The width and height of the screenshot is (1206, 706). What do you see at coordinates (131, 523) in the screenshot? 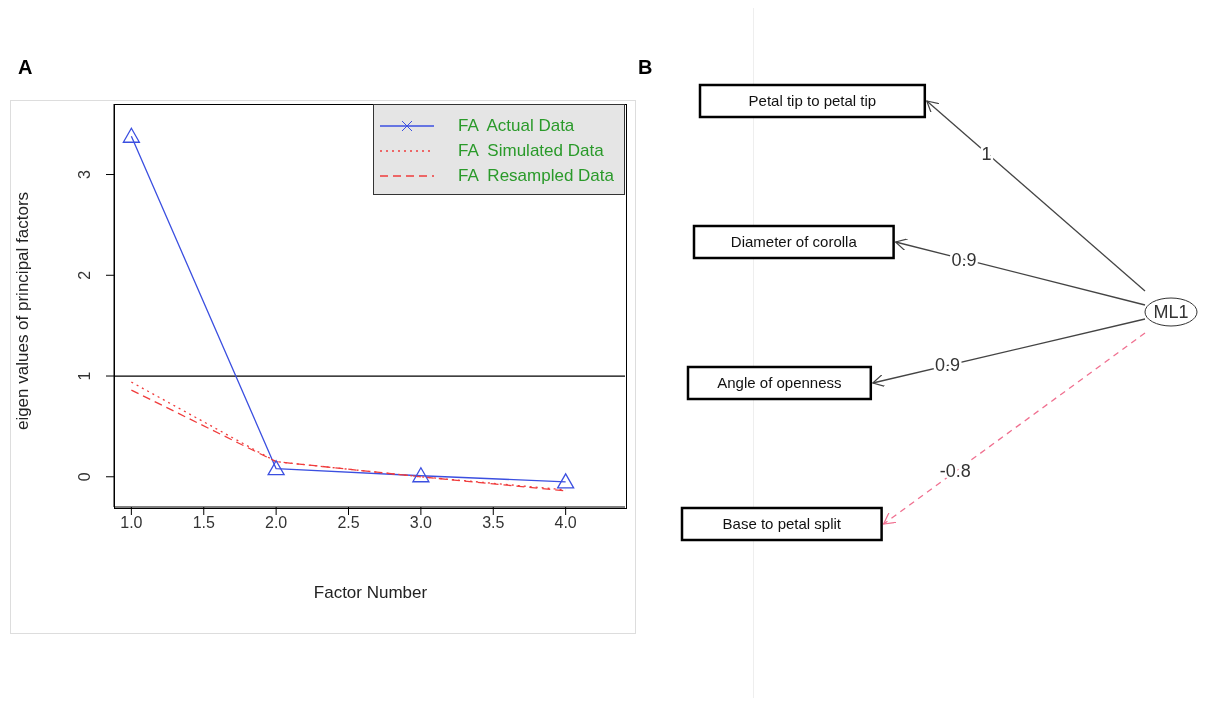
I see `x-tick-label: 1.0` at bounding box center [131, 523].